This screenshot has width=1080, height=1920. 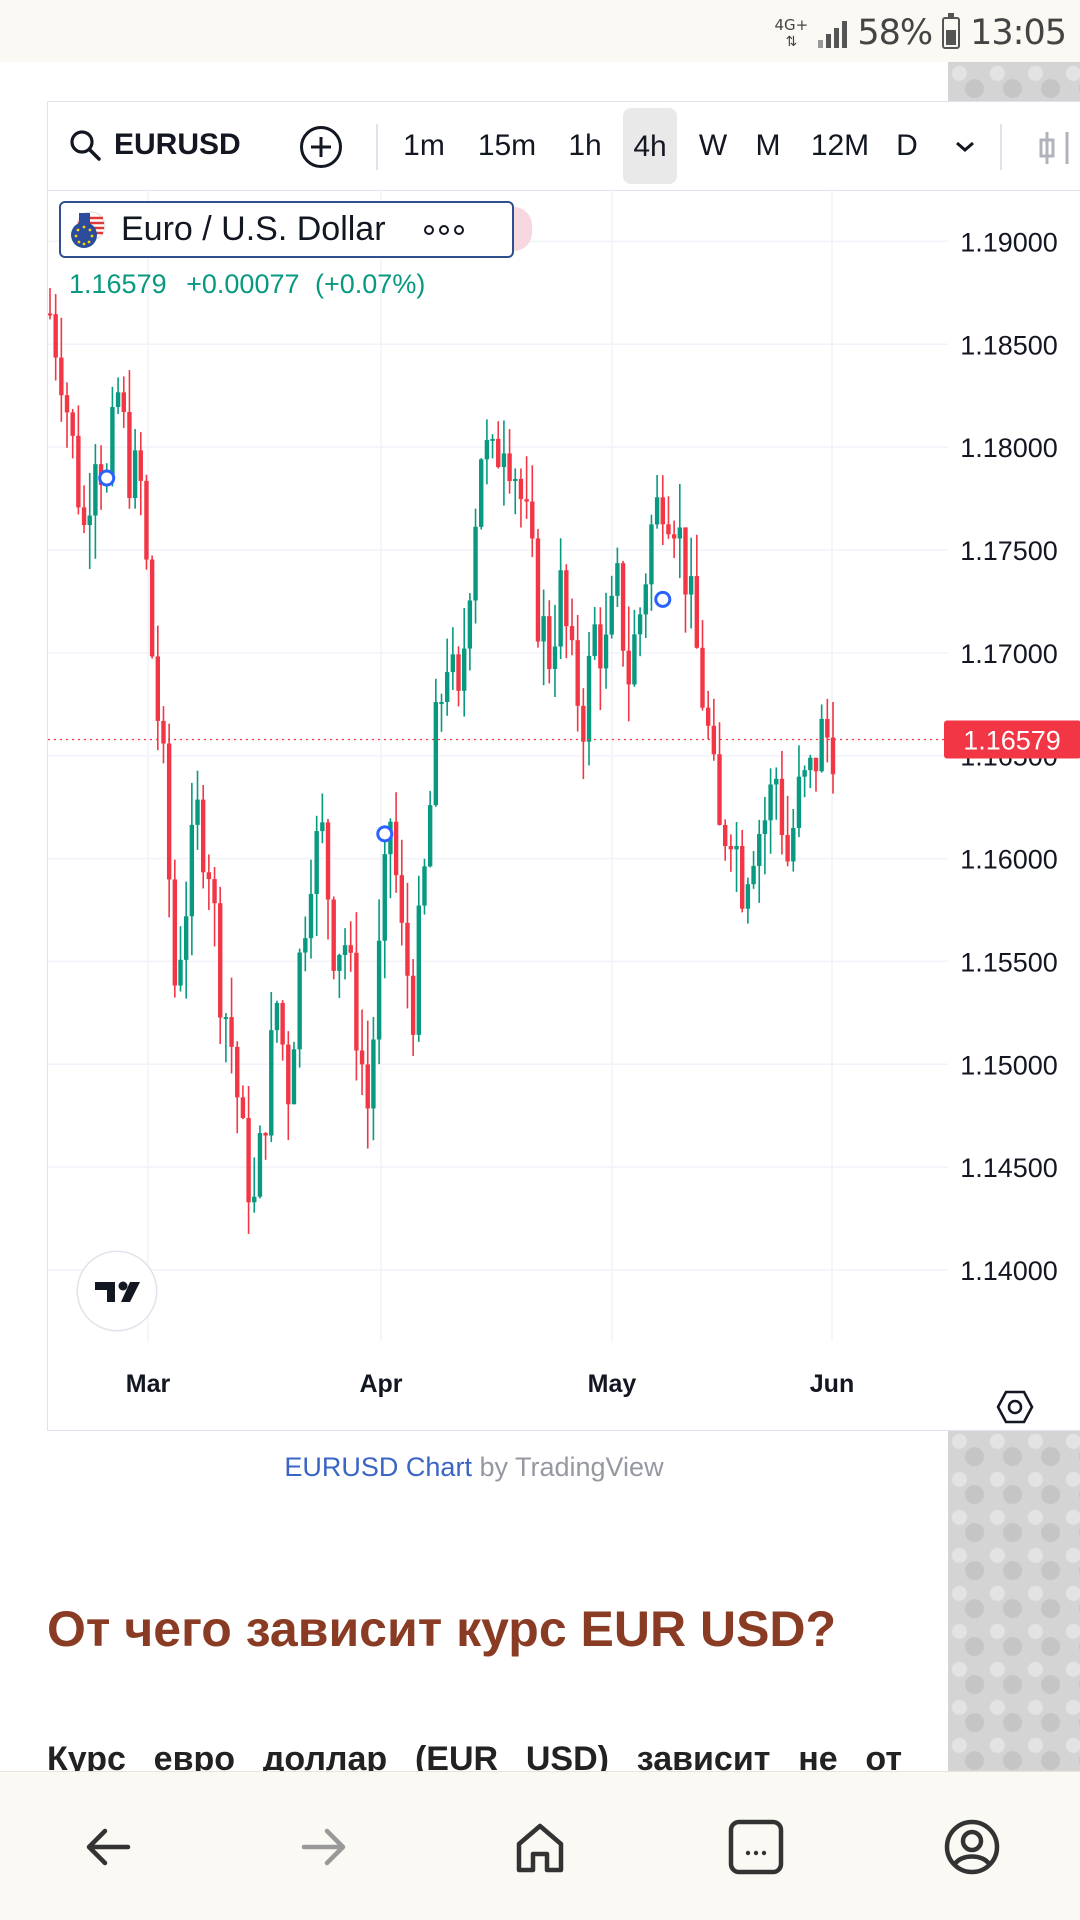 What do you see at coordinates (540, 31) in the screenshot?
I see `status-bar: 4G+ ⇅ 58% 13:05` at bounding box center [540, 31].